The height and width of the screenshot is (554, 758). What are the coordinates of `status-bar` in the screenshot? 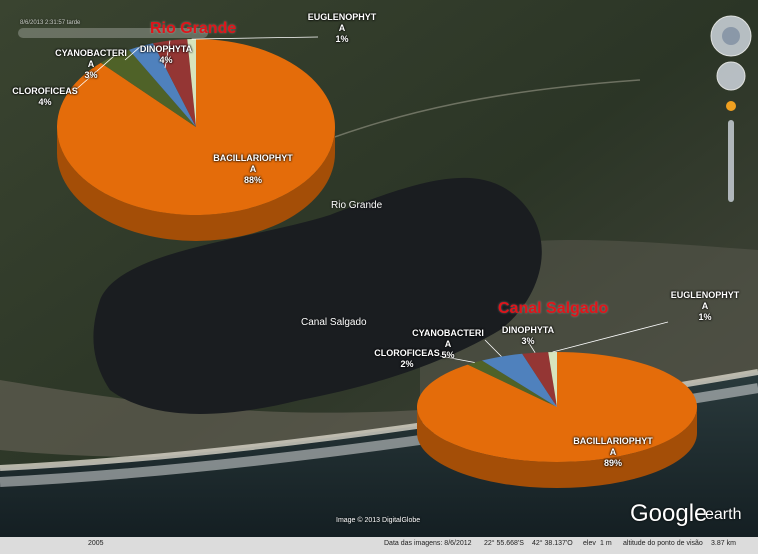 It's located at (379, 545).